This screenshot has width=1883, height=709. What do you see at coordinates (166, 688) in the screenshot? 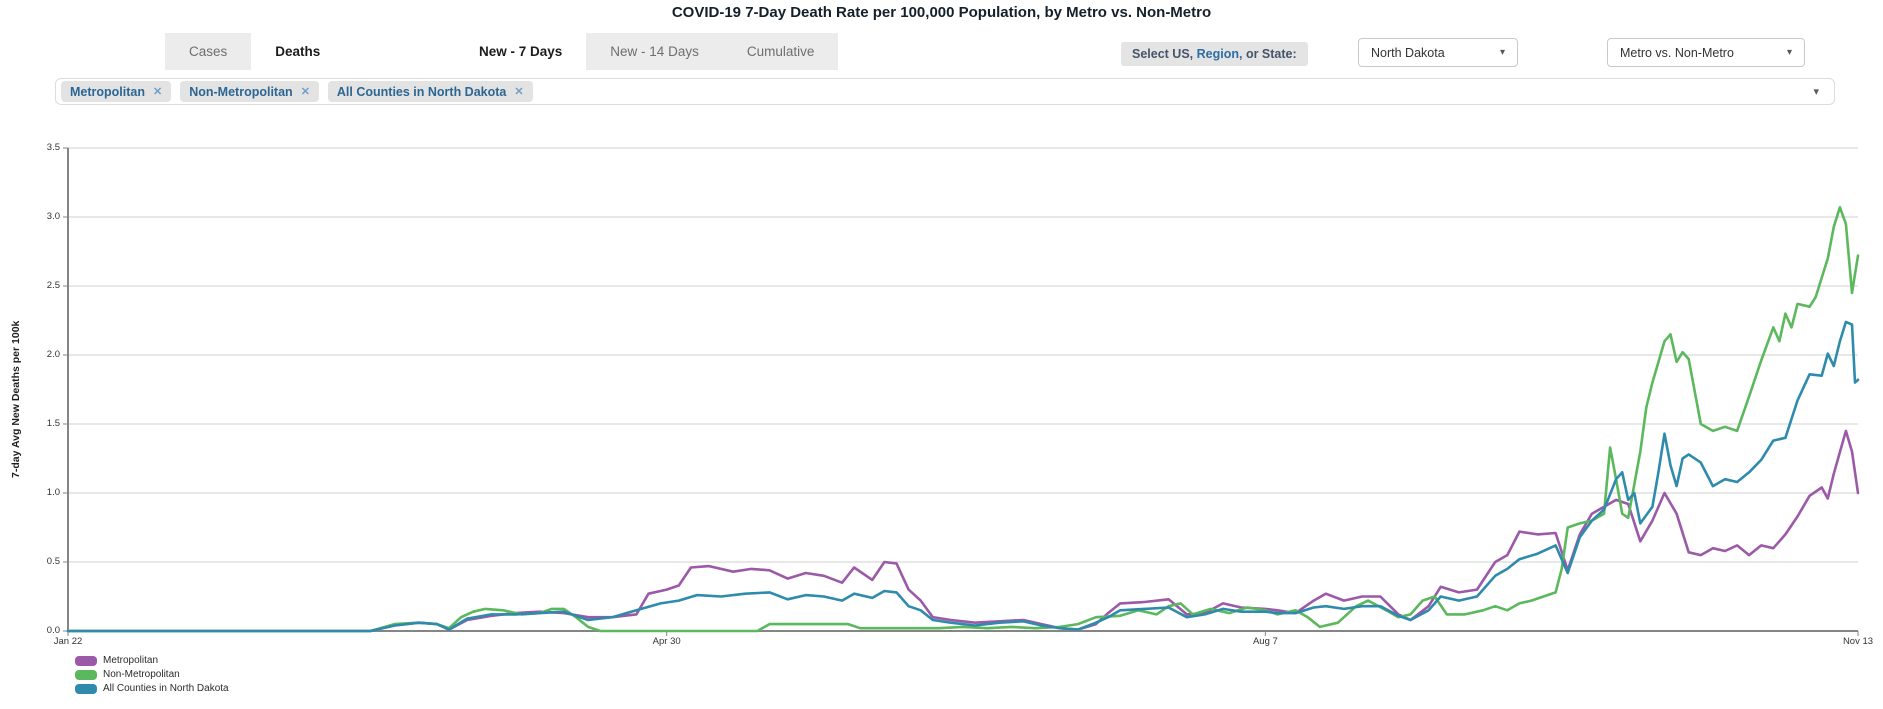
I see `legend-label: All Counties in North Dakota` at bounding box center [166, 688].